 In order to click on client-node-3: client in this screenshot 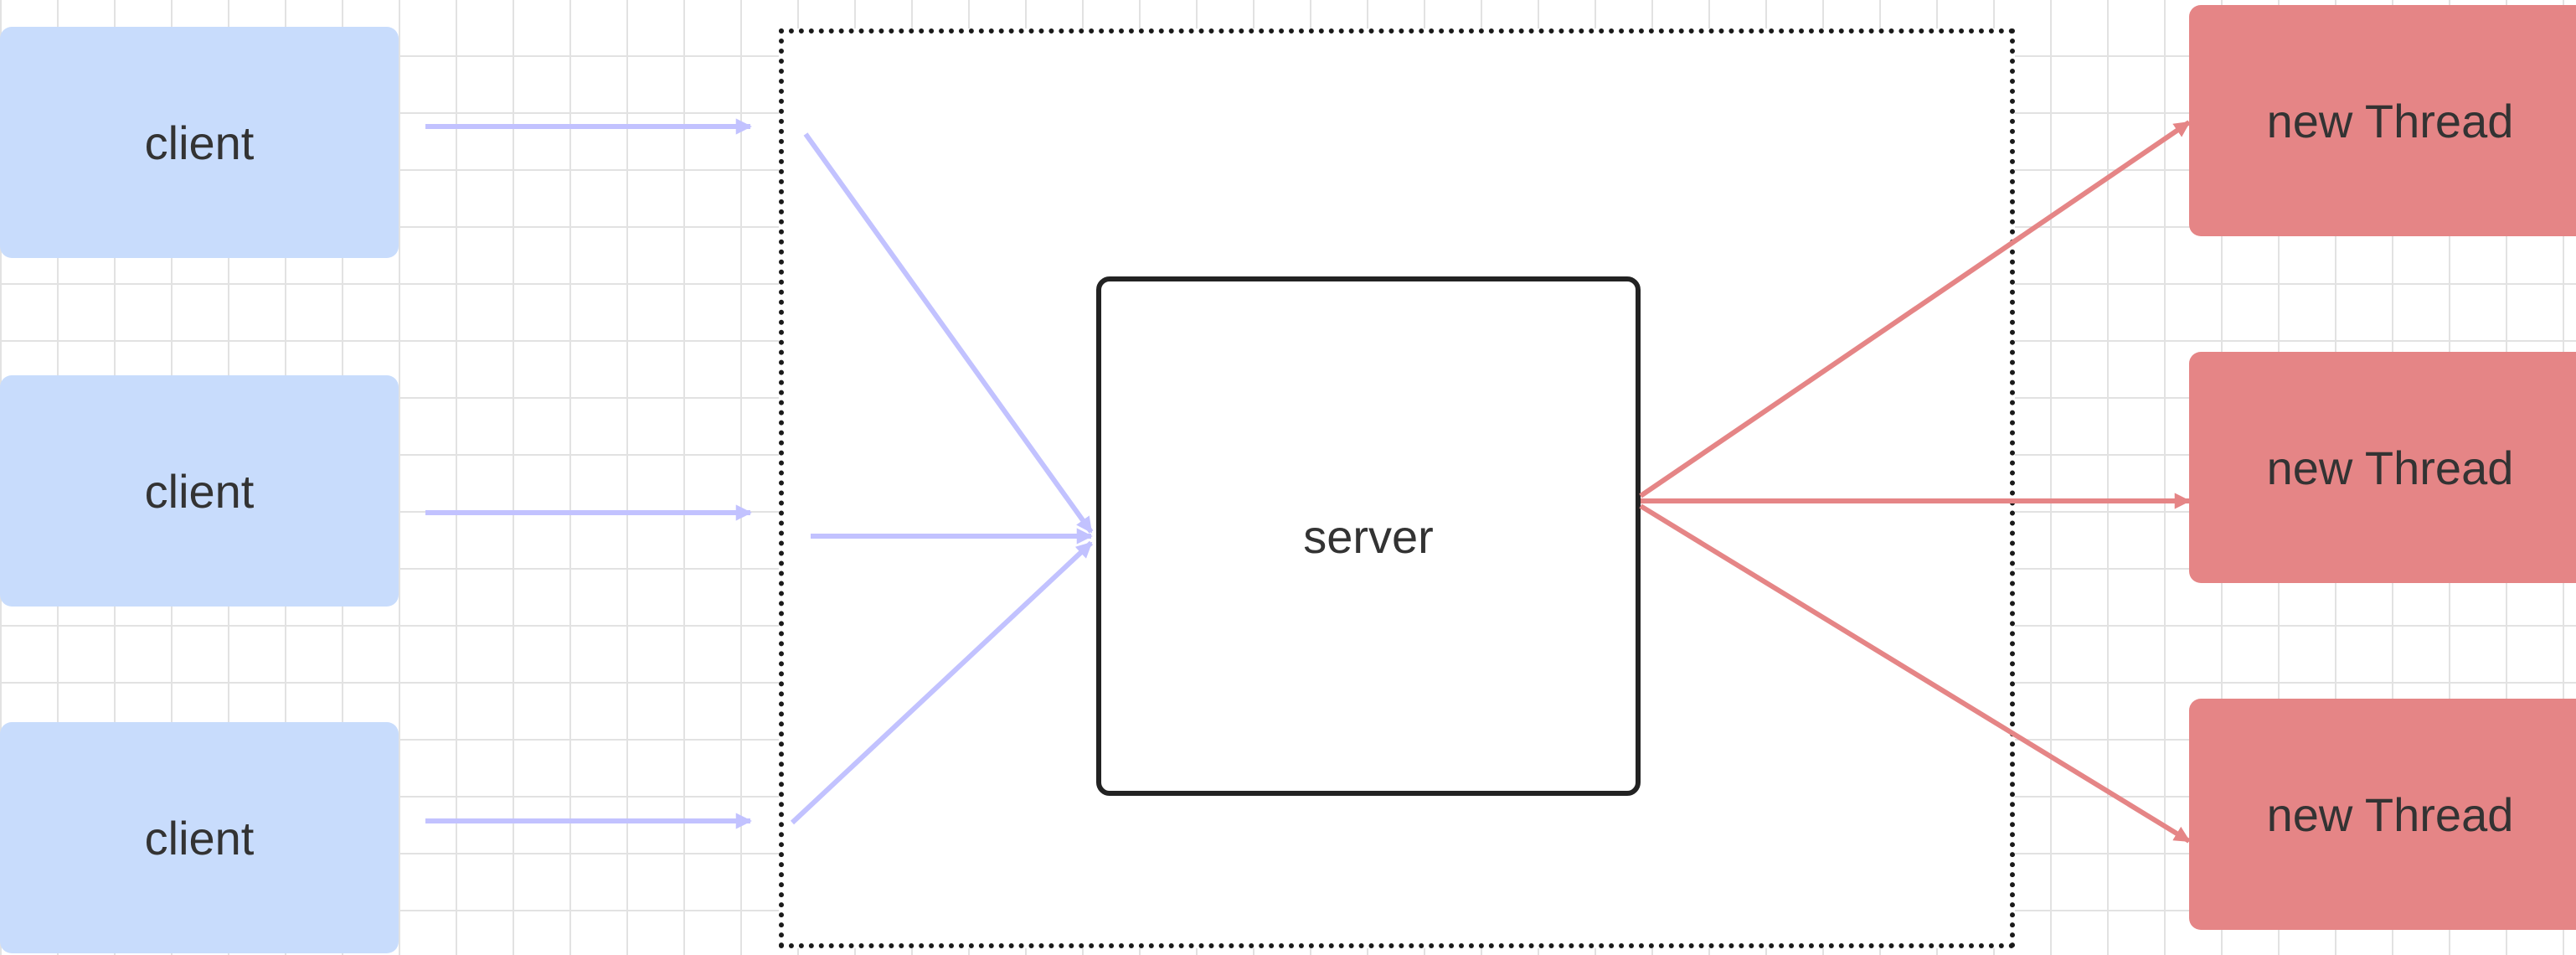, I will do `click(199, 837)`.